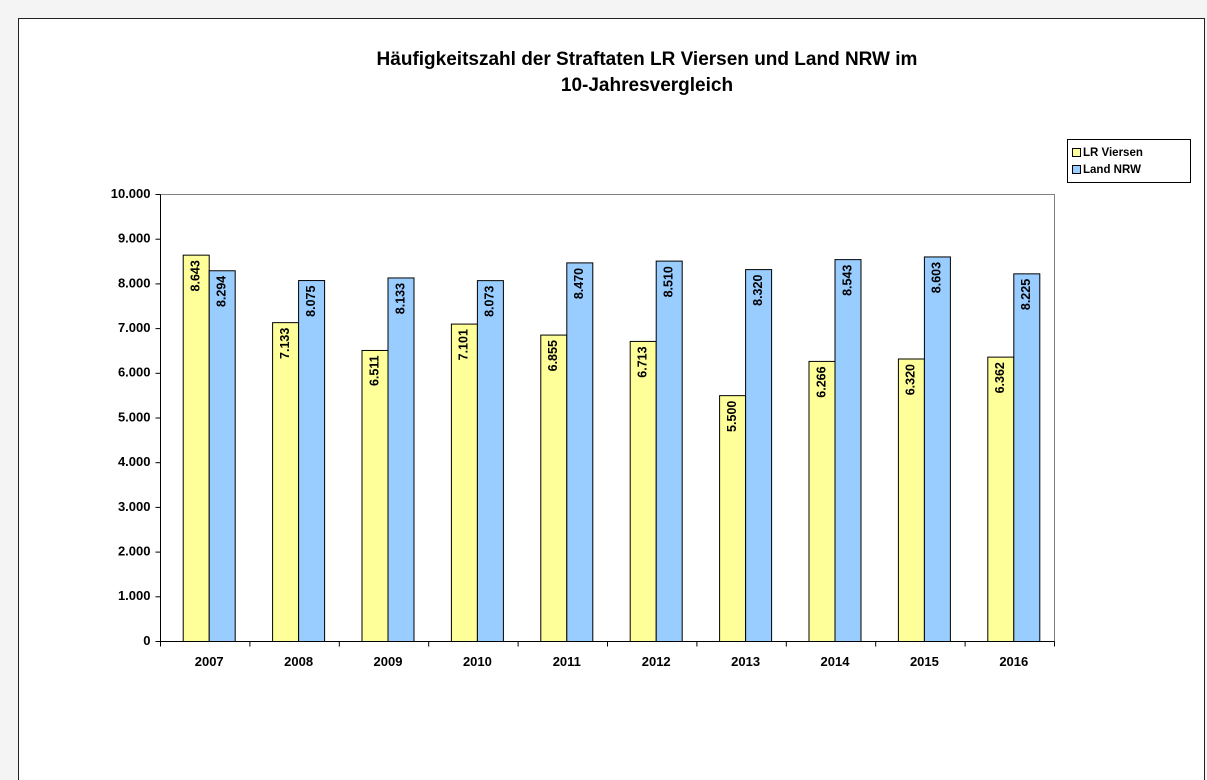 This screenshot has height=780, width=1207. What do you see at coordinates (732, 416) in the screenshot?
I see `data-label: 5.500` at bounding box center [732, 416].